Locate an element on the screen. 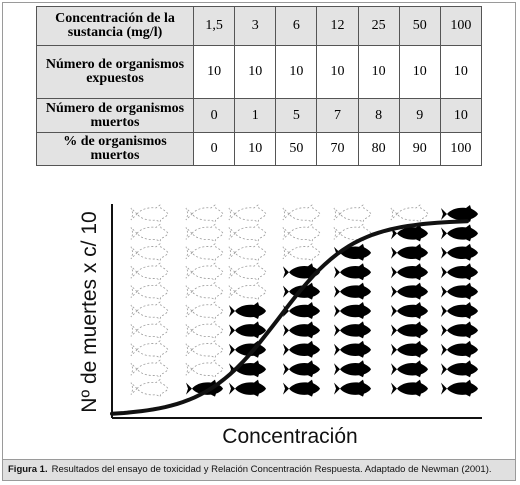 This screenshot has width=520, height=485. table-cell: 1,5 is located at coordinates (214, 26).